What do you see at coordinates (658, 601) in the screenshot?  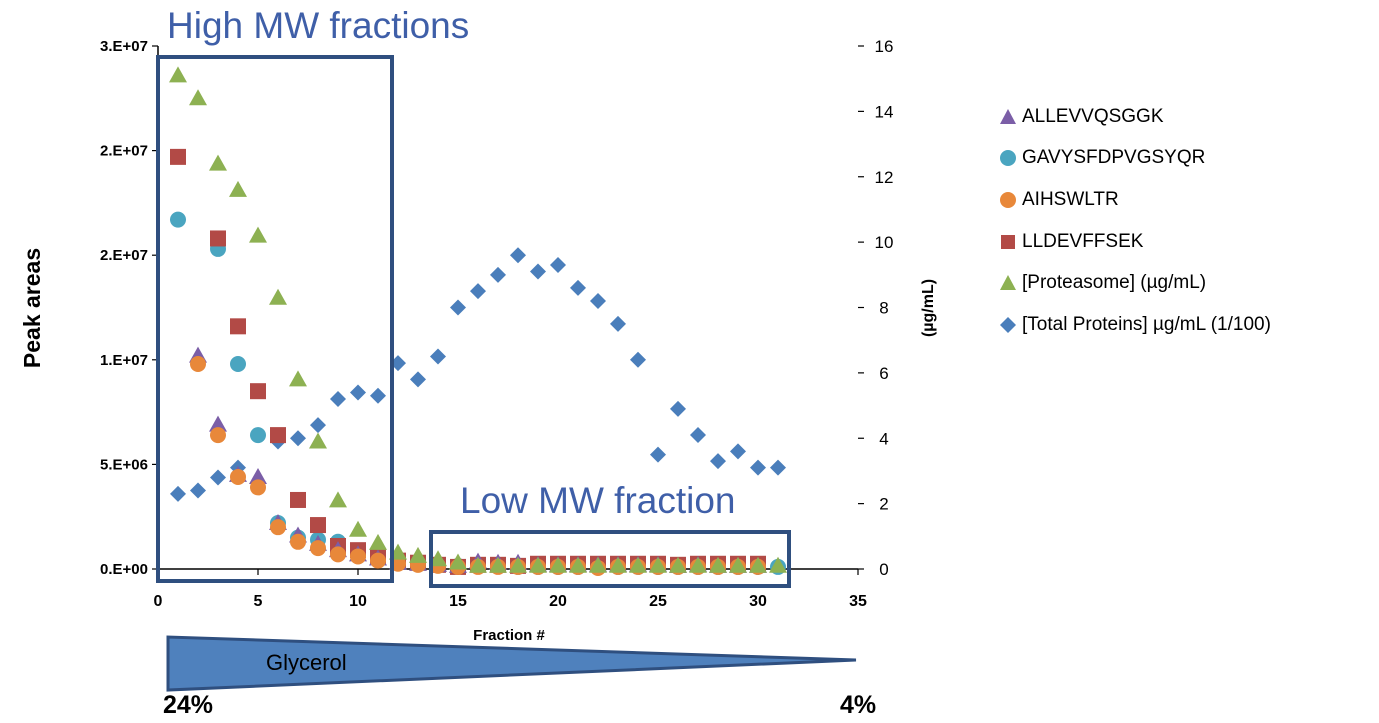 I see `x-tick-label: 25` at bounding box center [658, 601].